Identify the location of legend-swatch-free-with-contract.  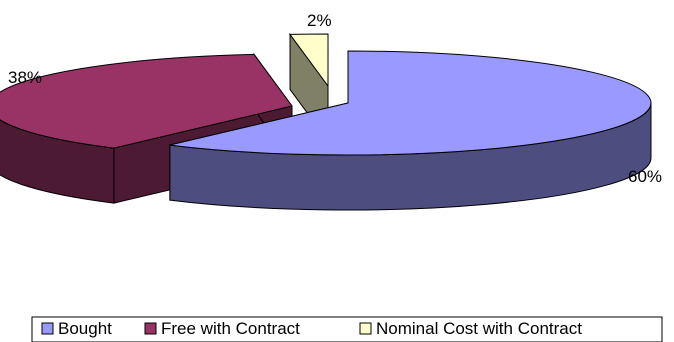
(150, 328).